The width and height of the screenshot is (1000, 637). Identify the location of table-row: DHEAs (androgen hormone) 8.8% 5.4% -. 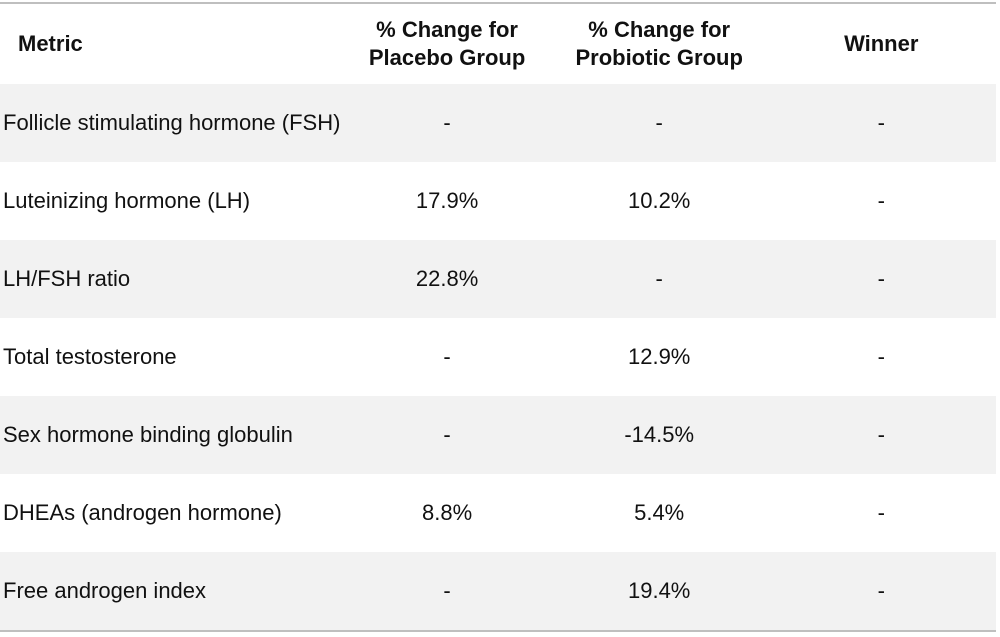
(498, 513).